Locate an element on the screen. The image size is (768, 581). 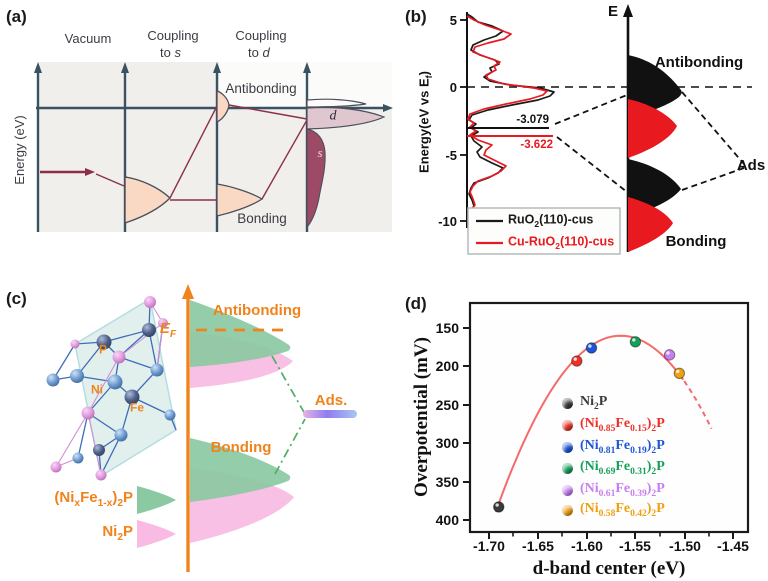
column-label-coupling-s-1: Coupling is located at coordinates (173, 36).